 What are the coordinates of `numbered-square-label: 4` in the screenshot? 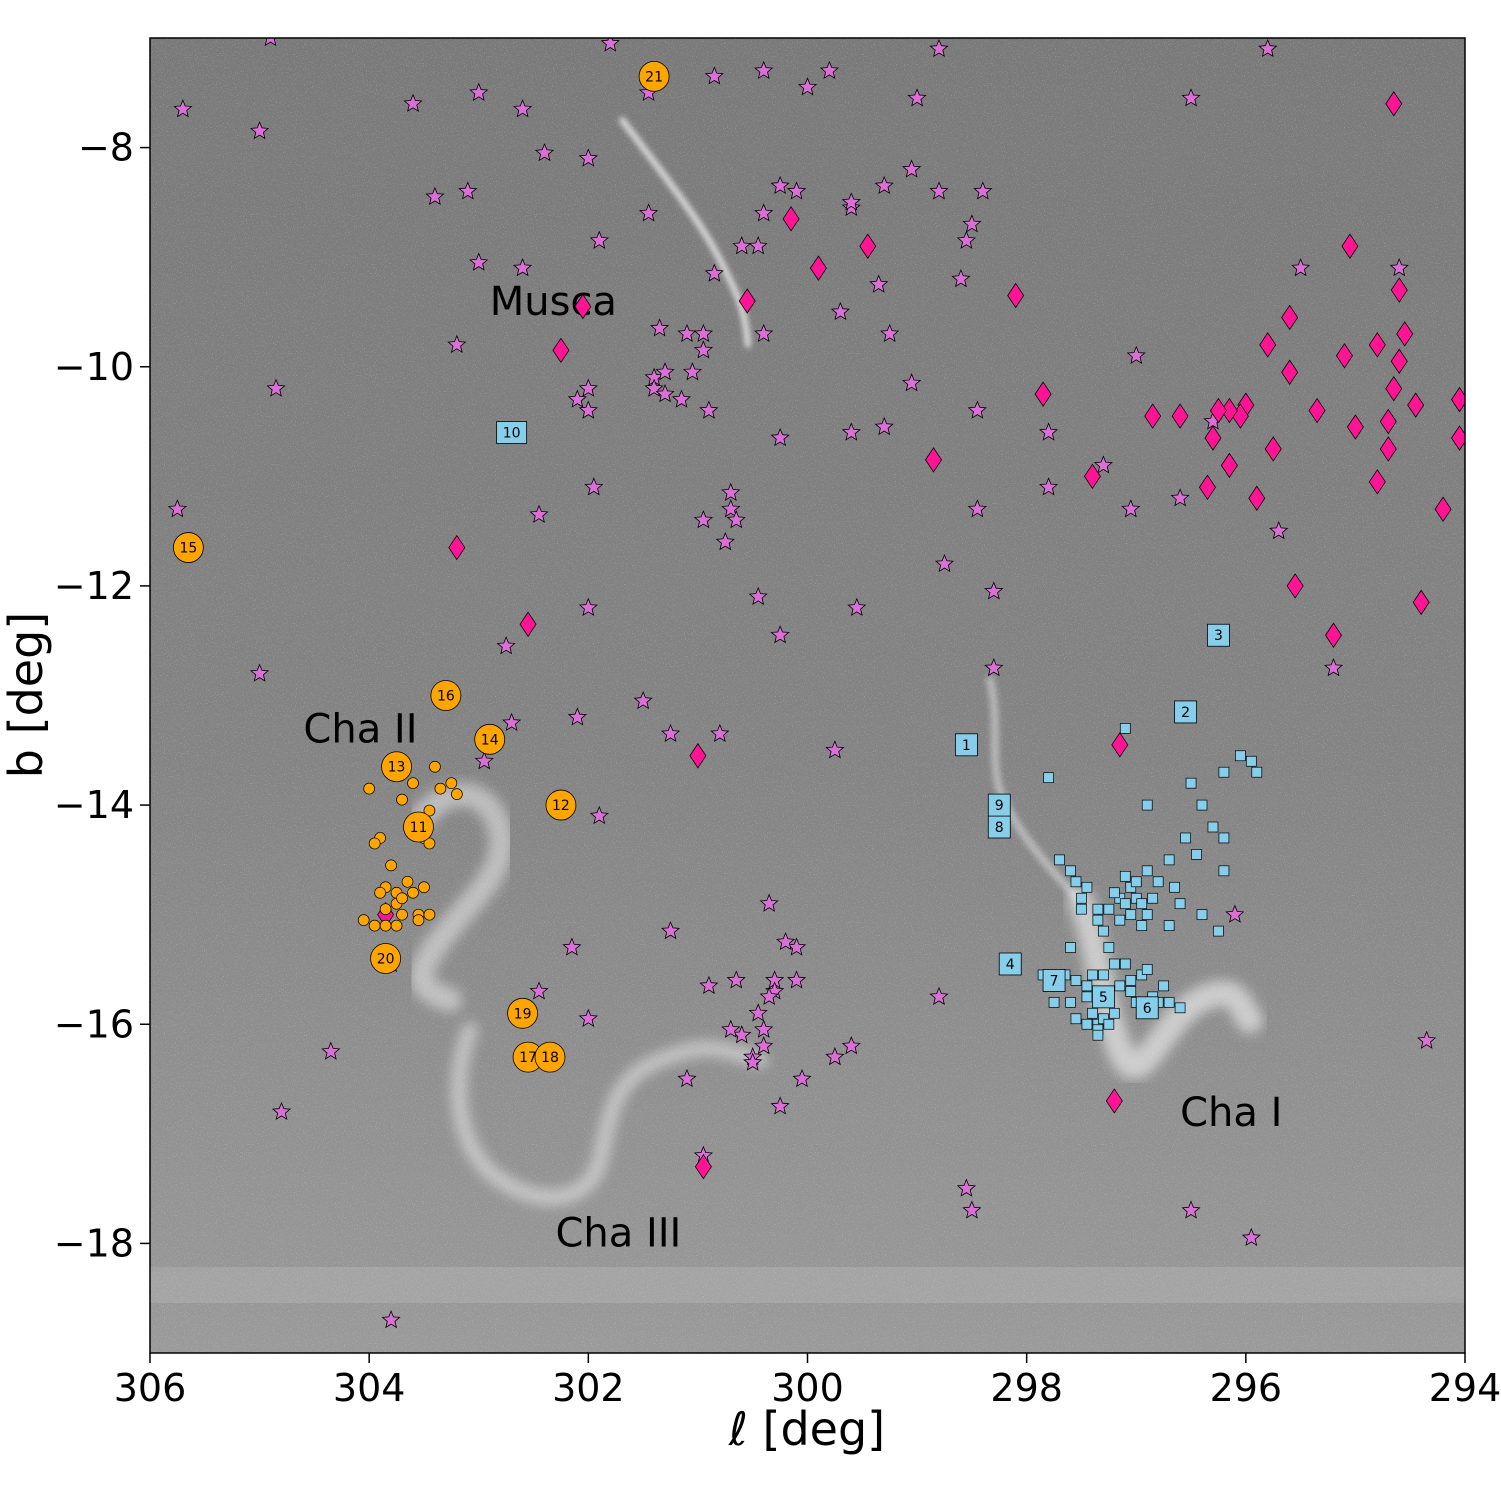 It's located at (1010, 965).